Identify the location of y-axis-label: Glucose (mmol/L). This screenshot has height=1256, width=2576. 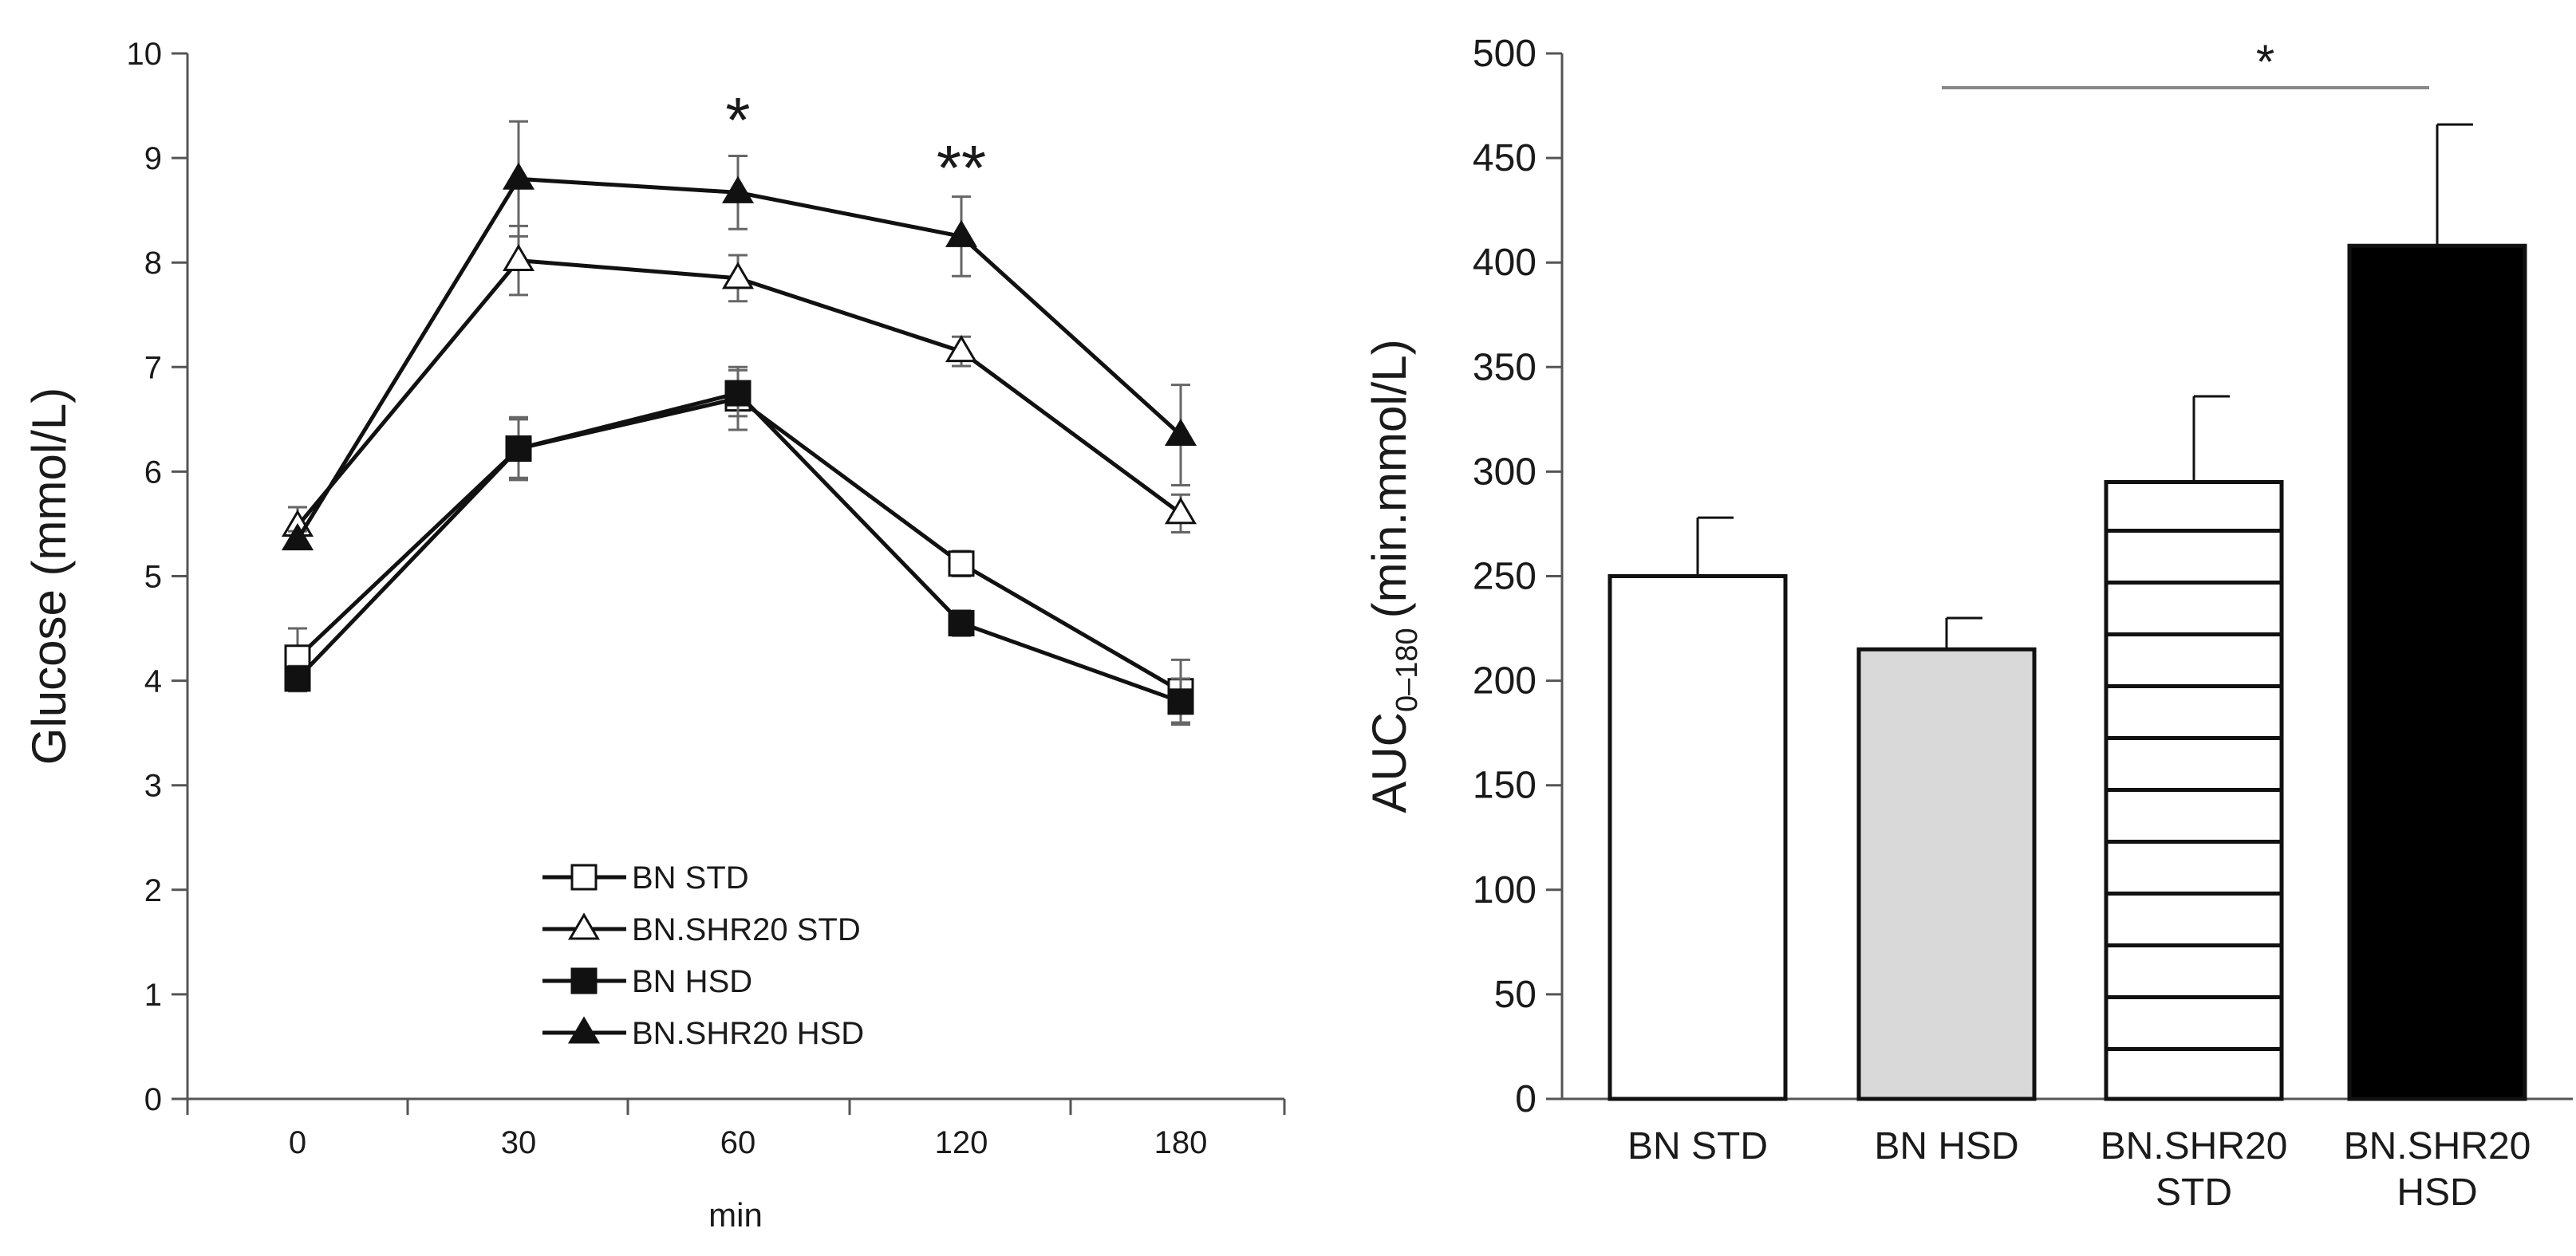
(49, 576).